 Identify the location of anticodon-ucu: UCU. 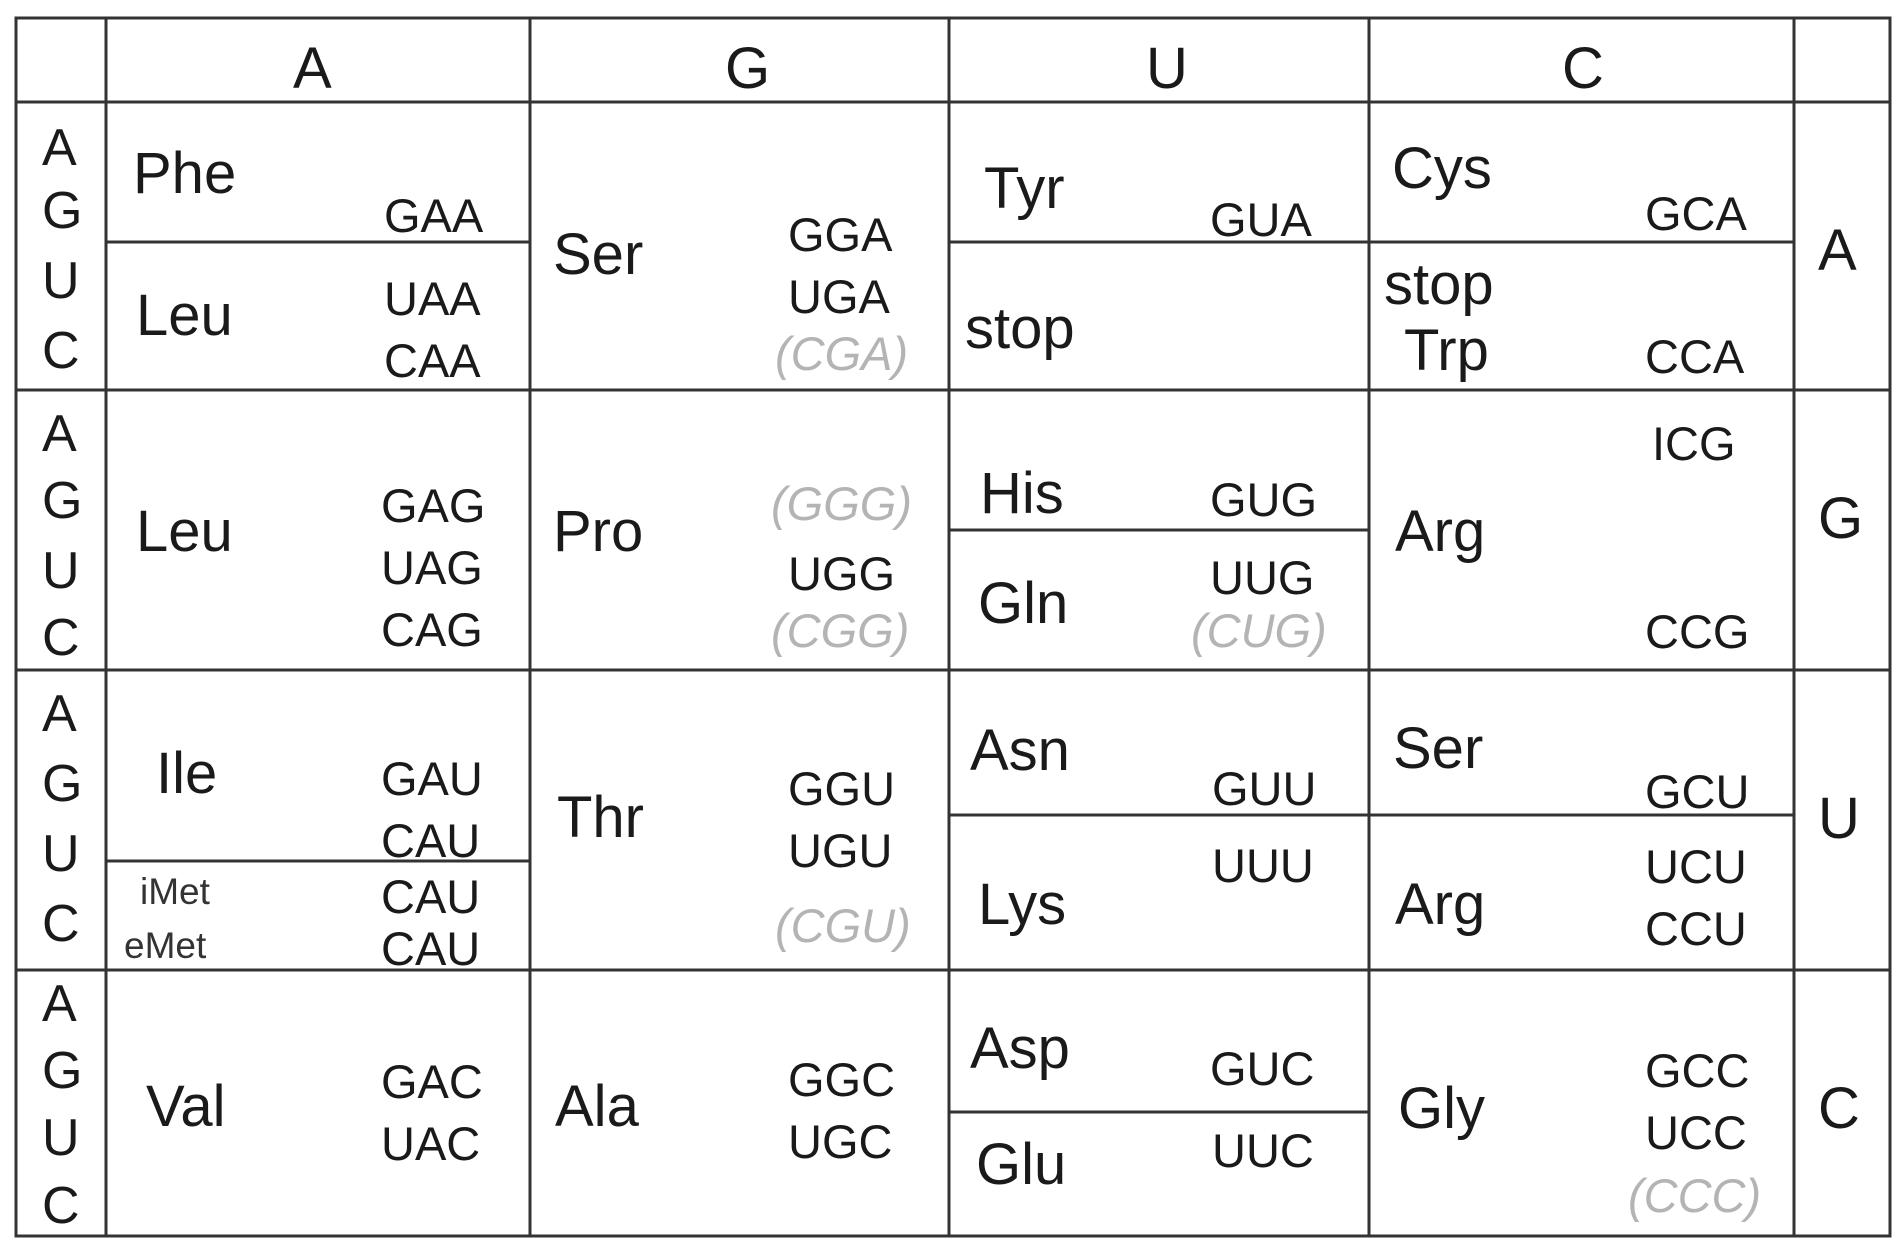
(1696, 866).